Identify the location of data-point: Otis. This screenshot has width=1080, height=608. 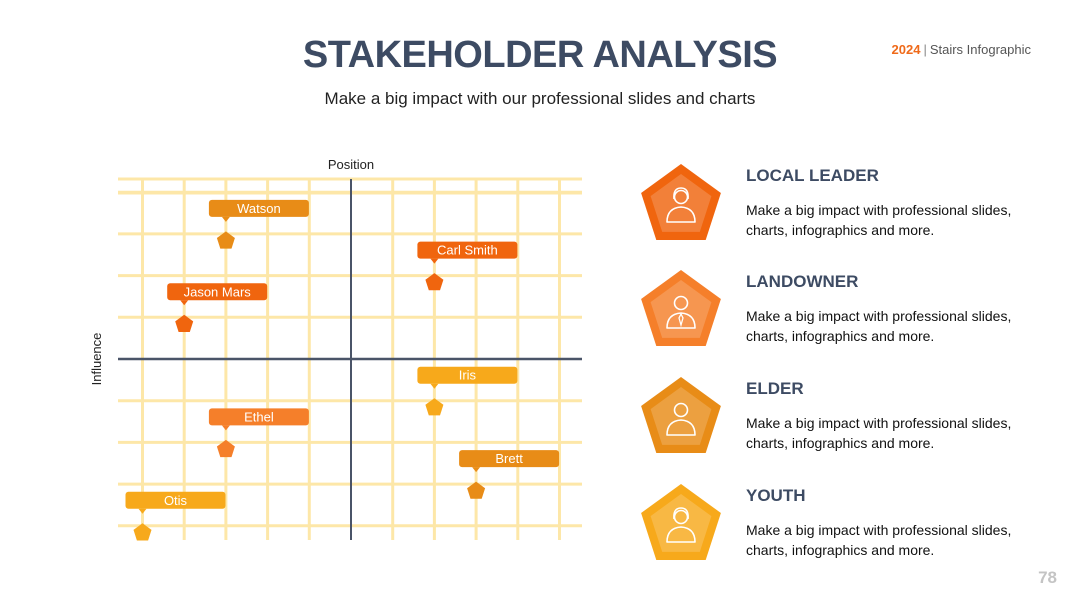
(175, 516).